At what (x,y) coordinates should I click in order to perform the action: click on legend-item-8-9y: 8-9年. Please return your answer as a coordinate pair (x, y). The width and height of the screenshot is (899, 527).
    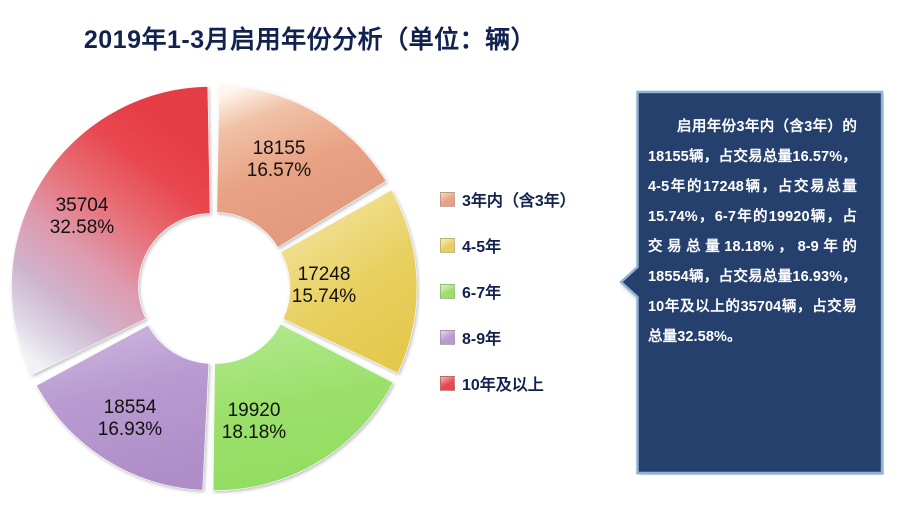
    Looking at the image, I should click on (525, 337).